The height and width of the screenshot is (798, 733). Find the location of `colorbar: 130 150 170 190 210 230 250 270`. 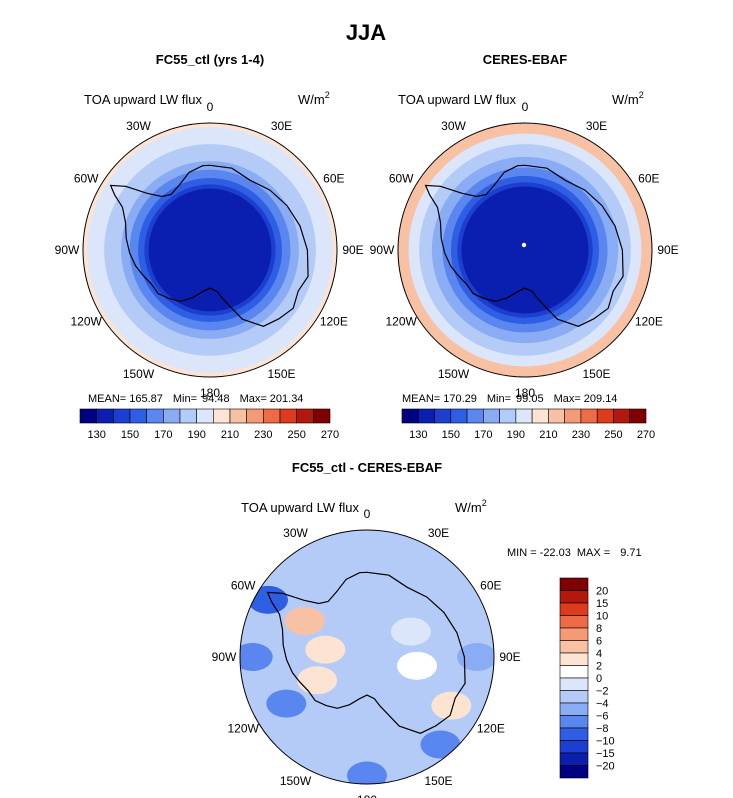

colorbar: 130 150 170 190 210 230 250 270 is located at coordinates (528, 424).